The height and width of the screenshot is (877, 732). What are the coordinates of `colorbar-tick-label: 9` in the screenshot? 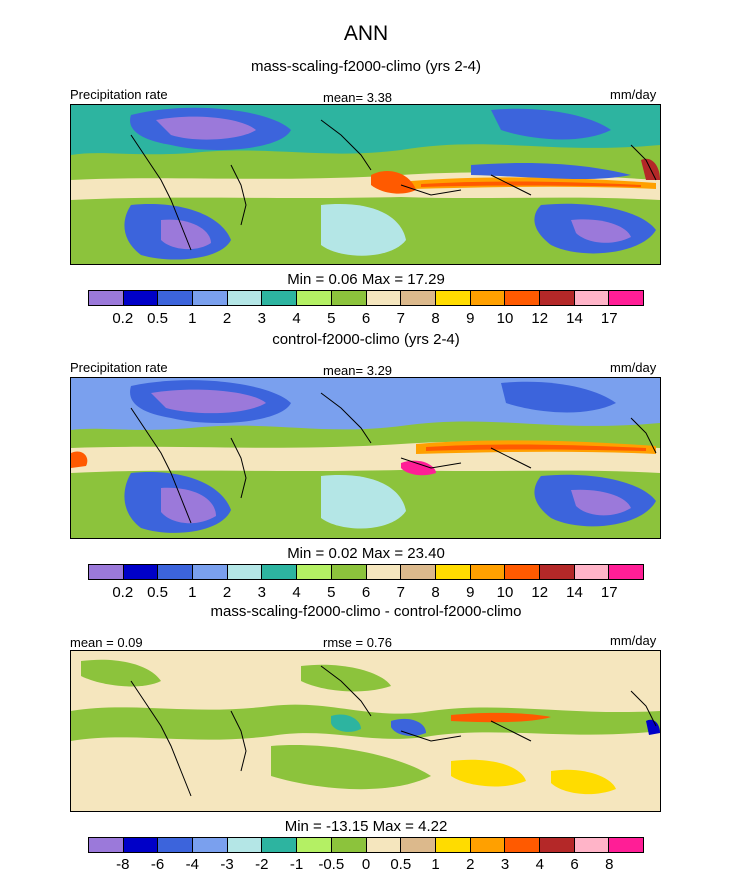 It's located at (470, 592).